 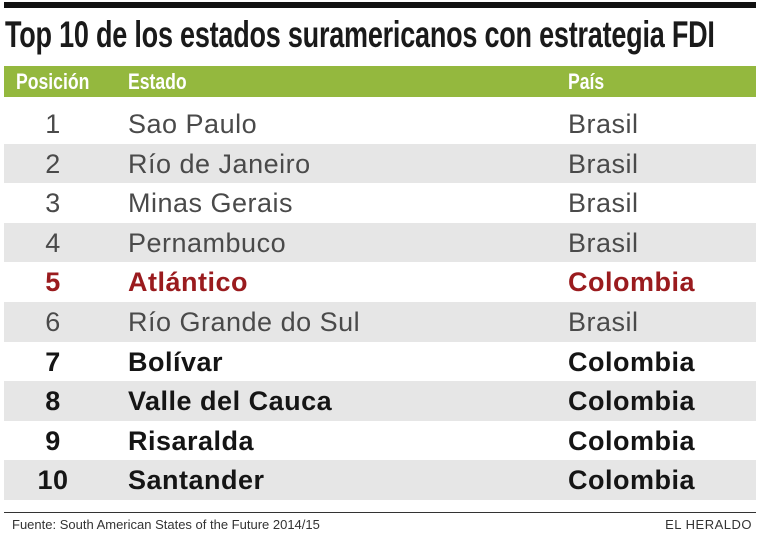 I want to click on table-row: 6 Río Grande do Sul Brasil, so click(x=380, y=321).